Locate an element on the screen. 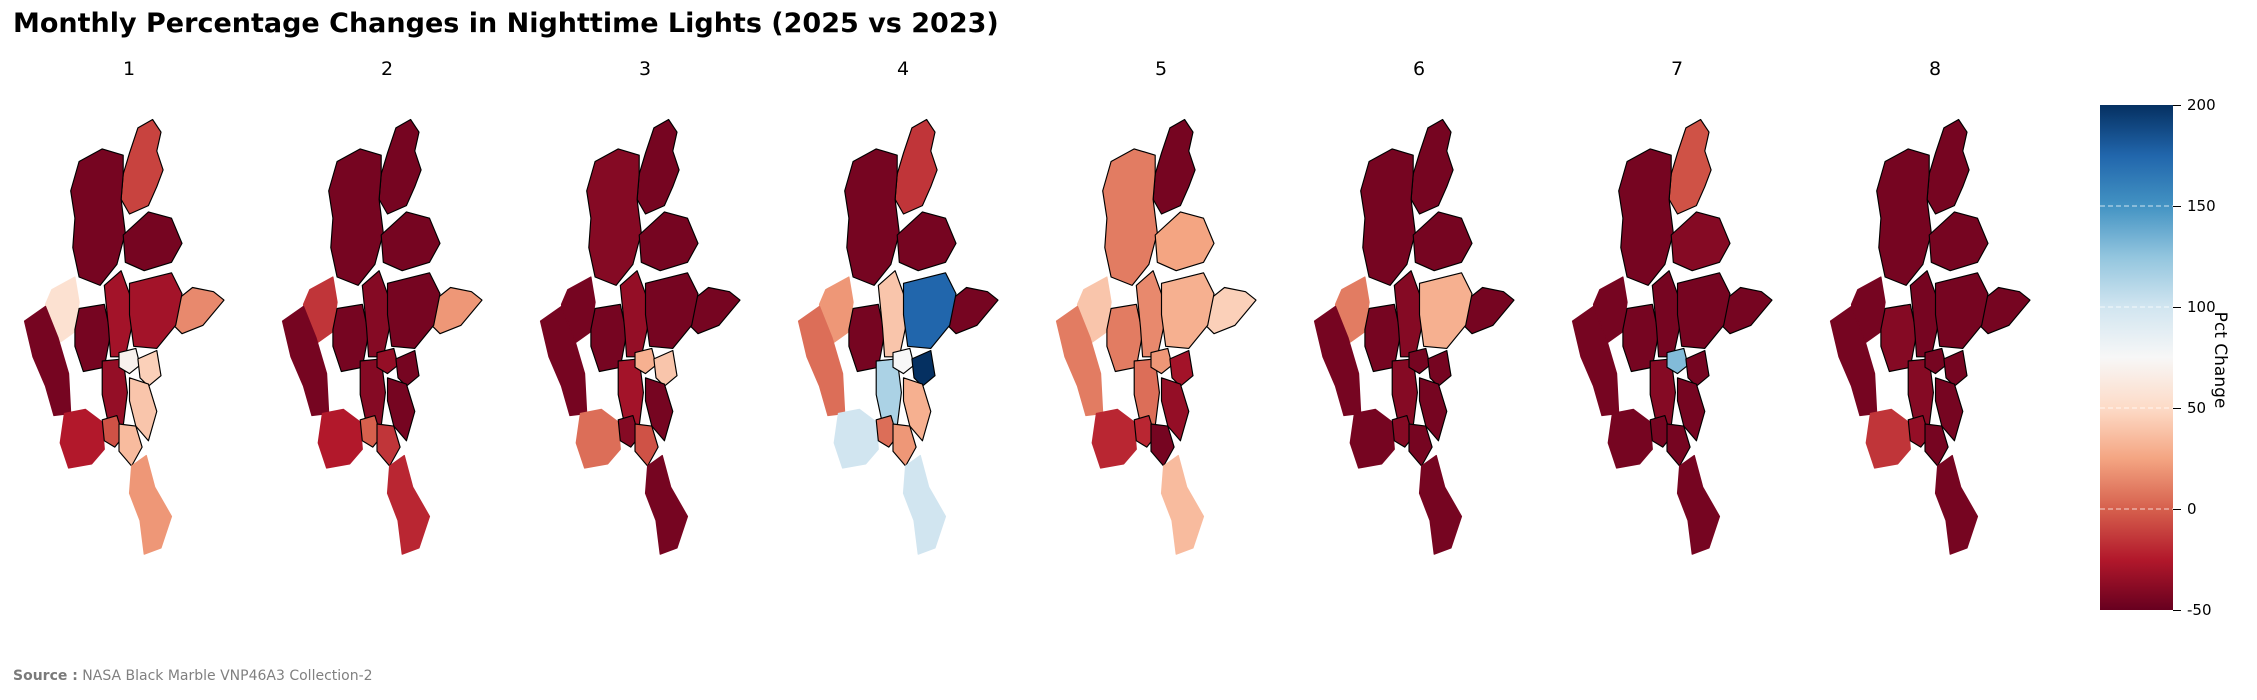 The image size is (2257, 700). map-panel: 2 is located at coordinates (387, 338).